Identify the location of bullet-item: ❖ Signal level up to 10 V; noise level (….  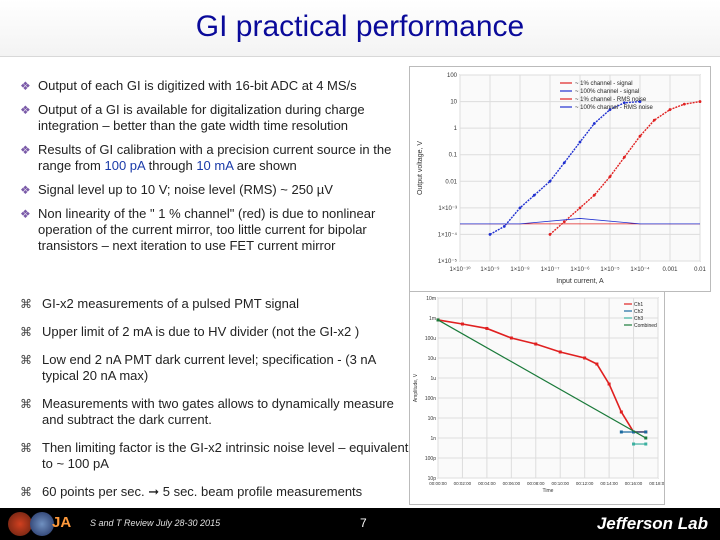
(216, 190).